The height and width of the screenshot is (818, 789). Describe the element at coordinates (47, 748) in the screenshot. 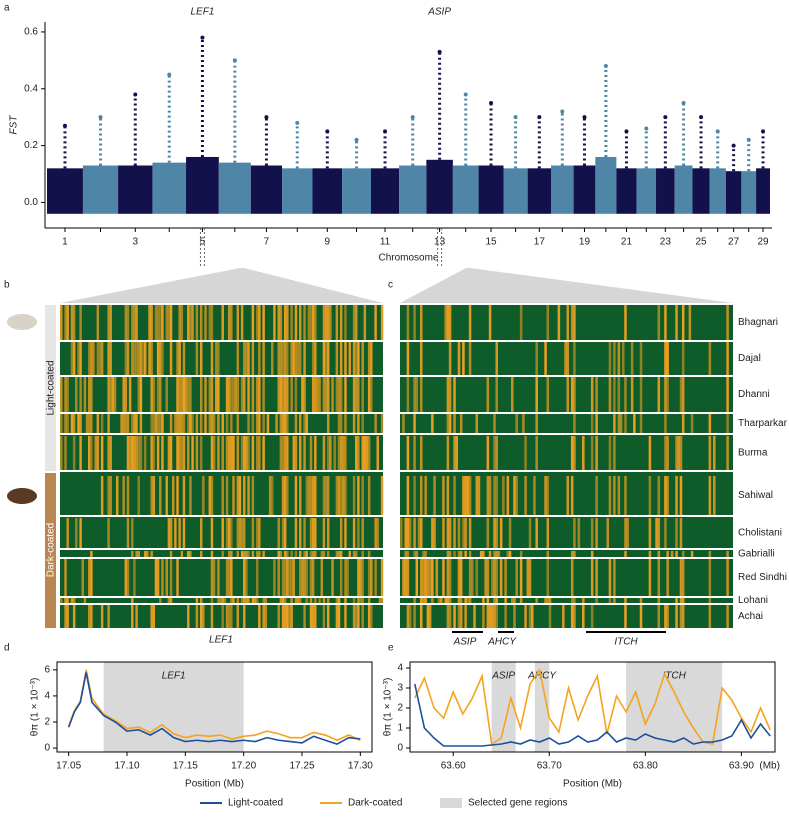

I see `y-tick-label: 0` at that location.